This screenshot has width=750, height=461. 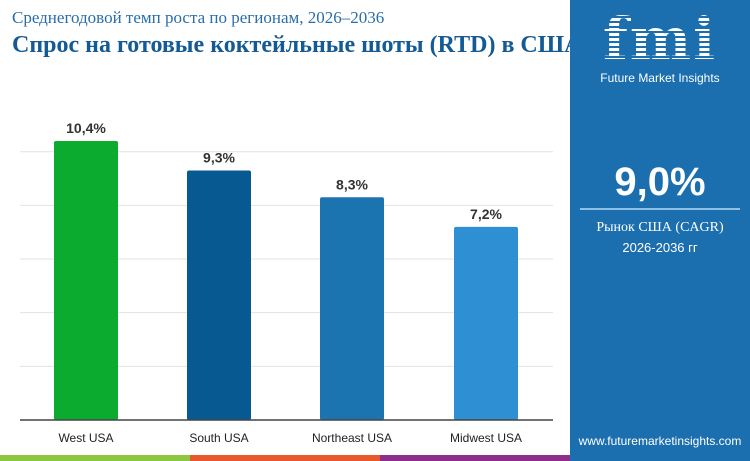 I want to click on x-tick-label: South USA, so click(x=218, y=438).